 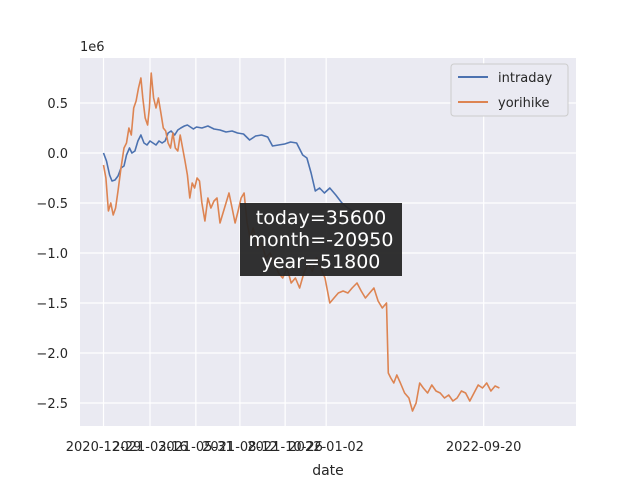 What do you see at coordinates (525, 78) in the screenshot?
I see `legend-label-intraday: intraday` at bounding box center [525, 78].